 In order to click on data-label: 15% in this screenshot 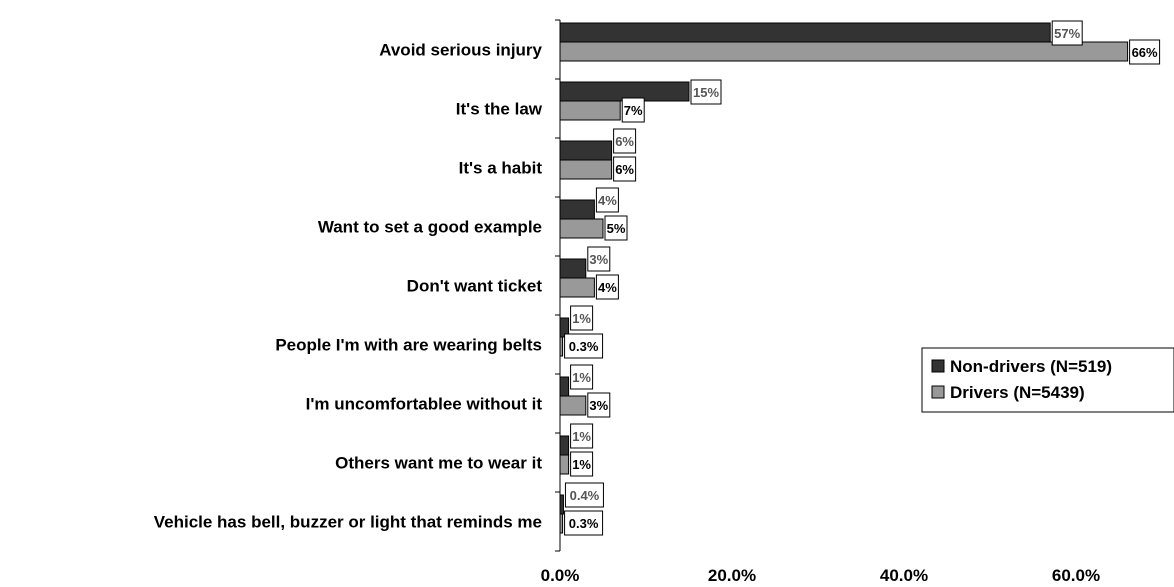, I will do `click(706, 92)`.